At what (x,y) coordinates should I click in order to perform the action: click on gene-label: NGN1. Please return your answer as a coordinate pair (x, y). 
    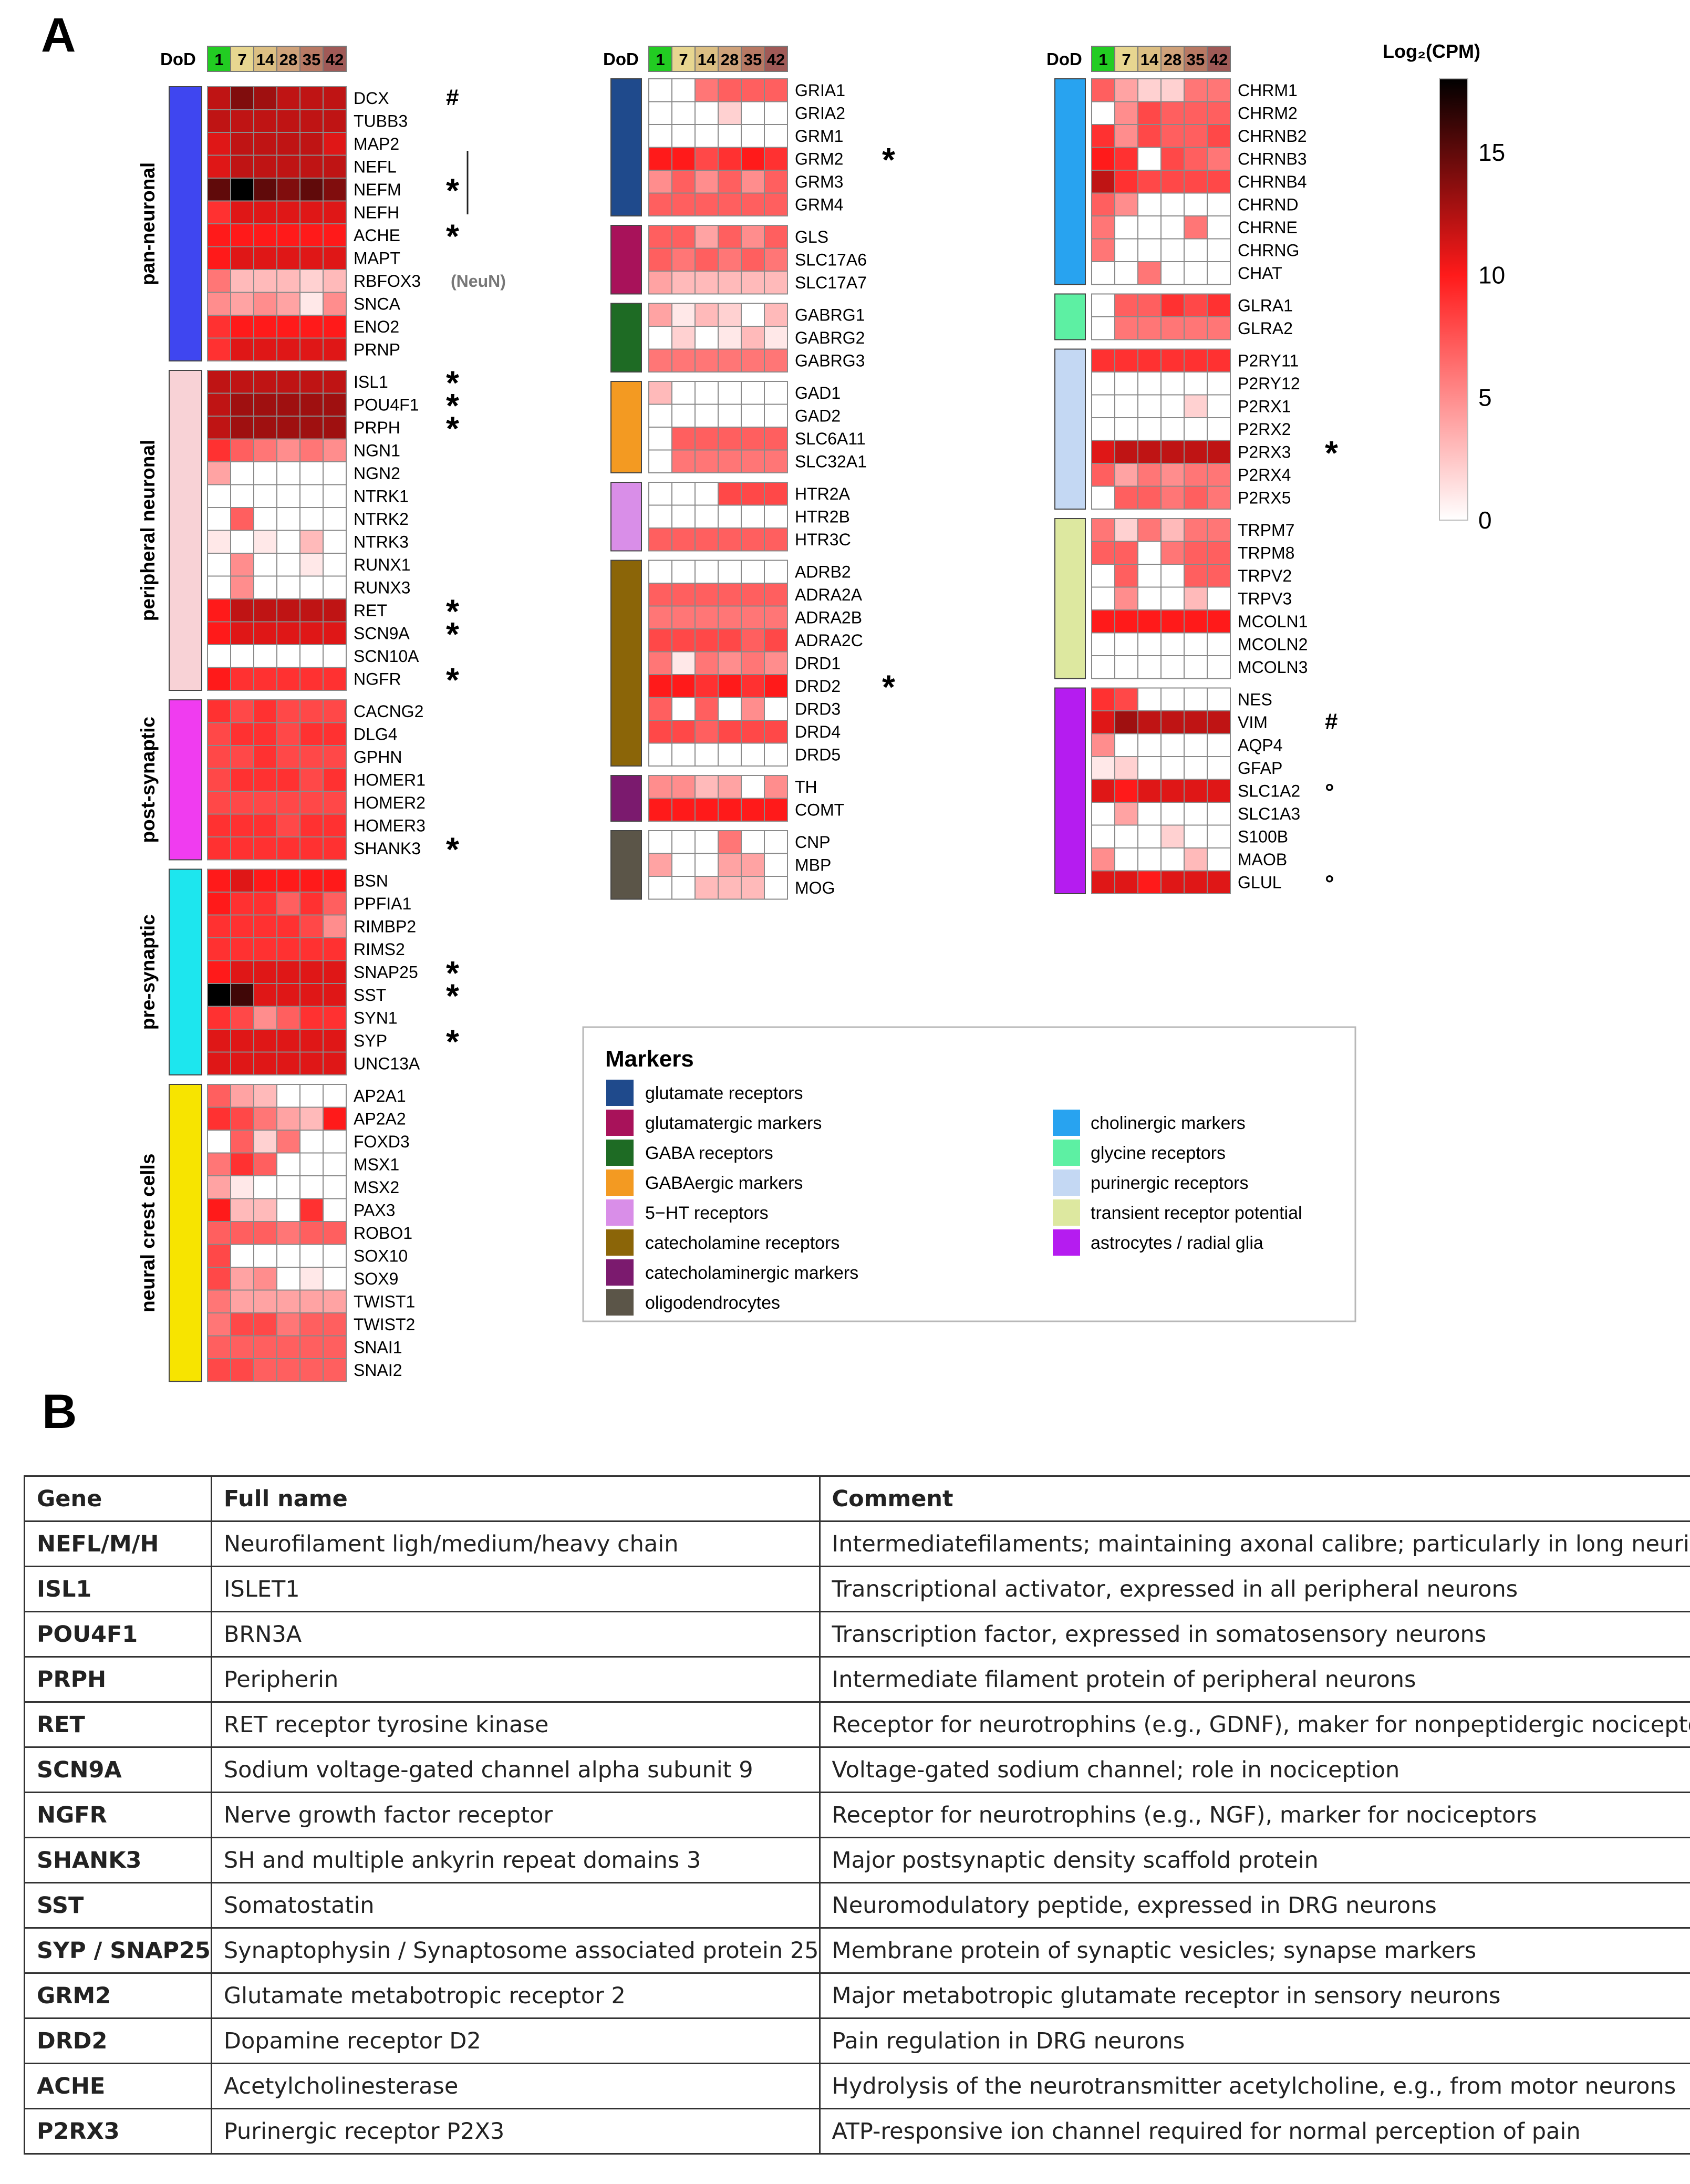
    Looking at the image, I should click on (377, 451).